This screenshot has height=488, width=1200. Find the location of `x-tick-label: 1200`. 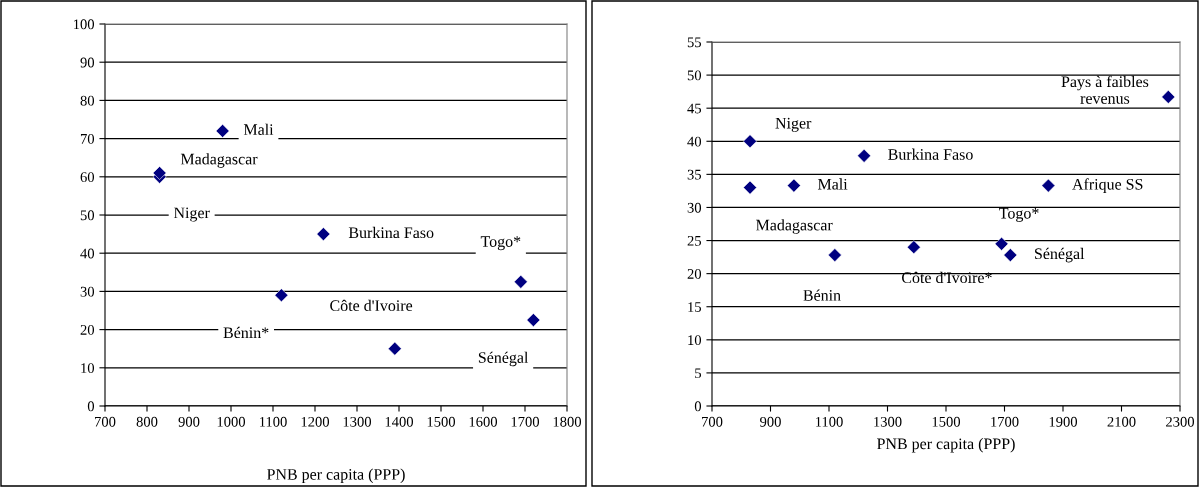

x-tick-label: 1200 is located at coordinates (315, 421).